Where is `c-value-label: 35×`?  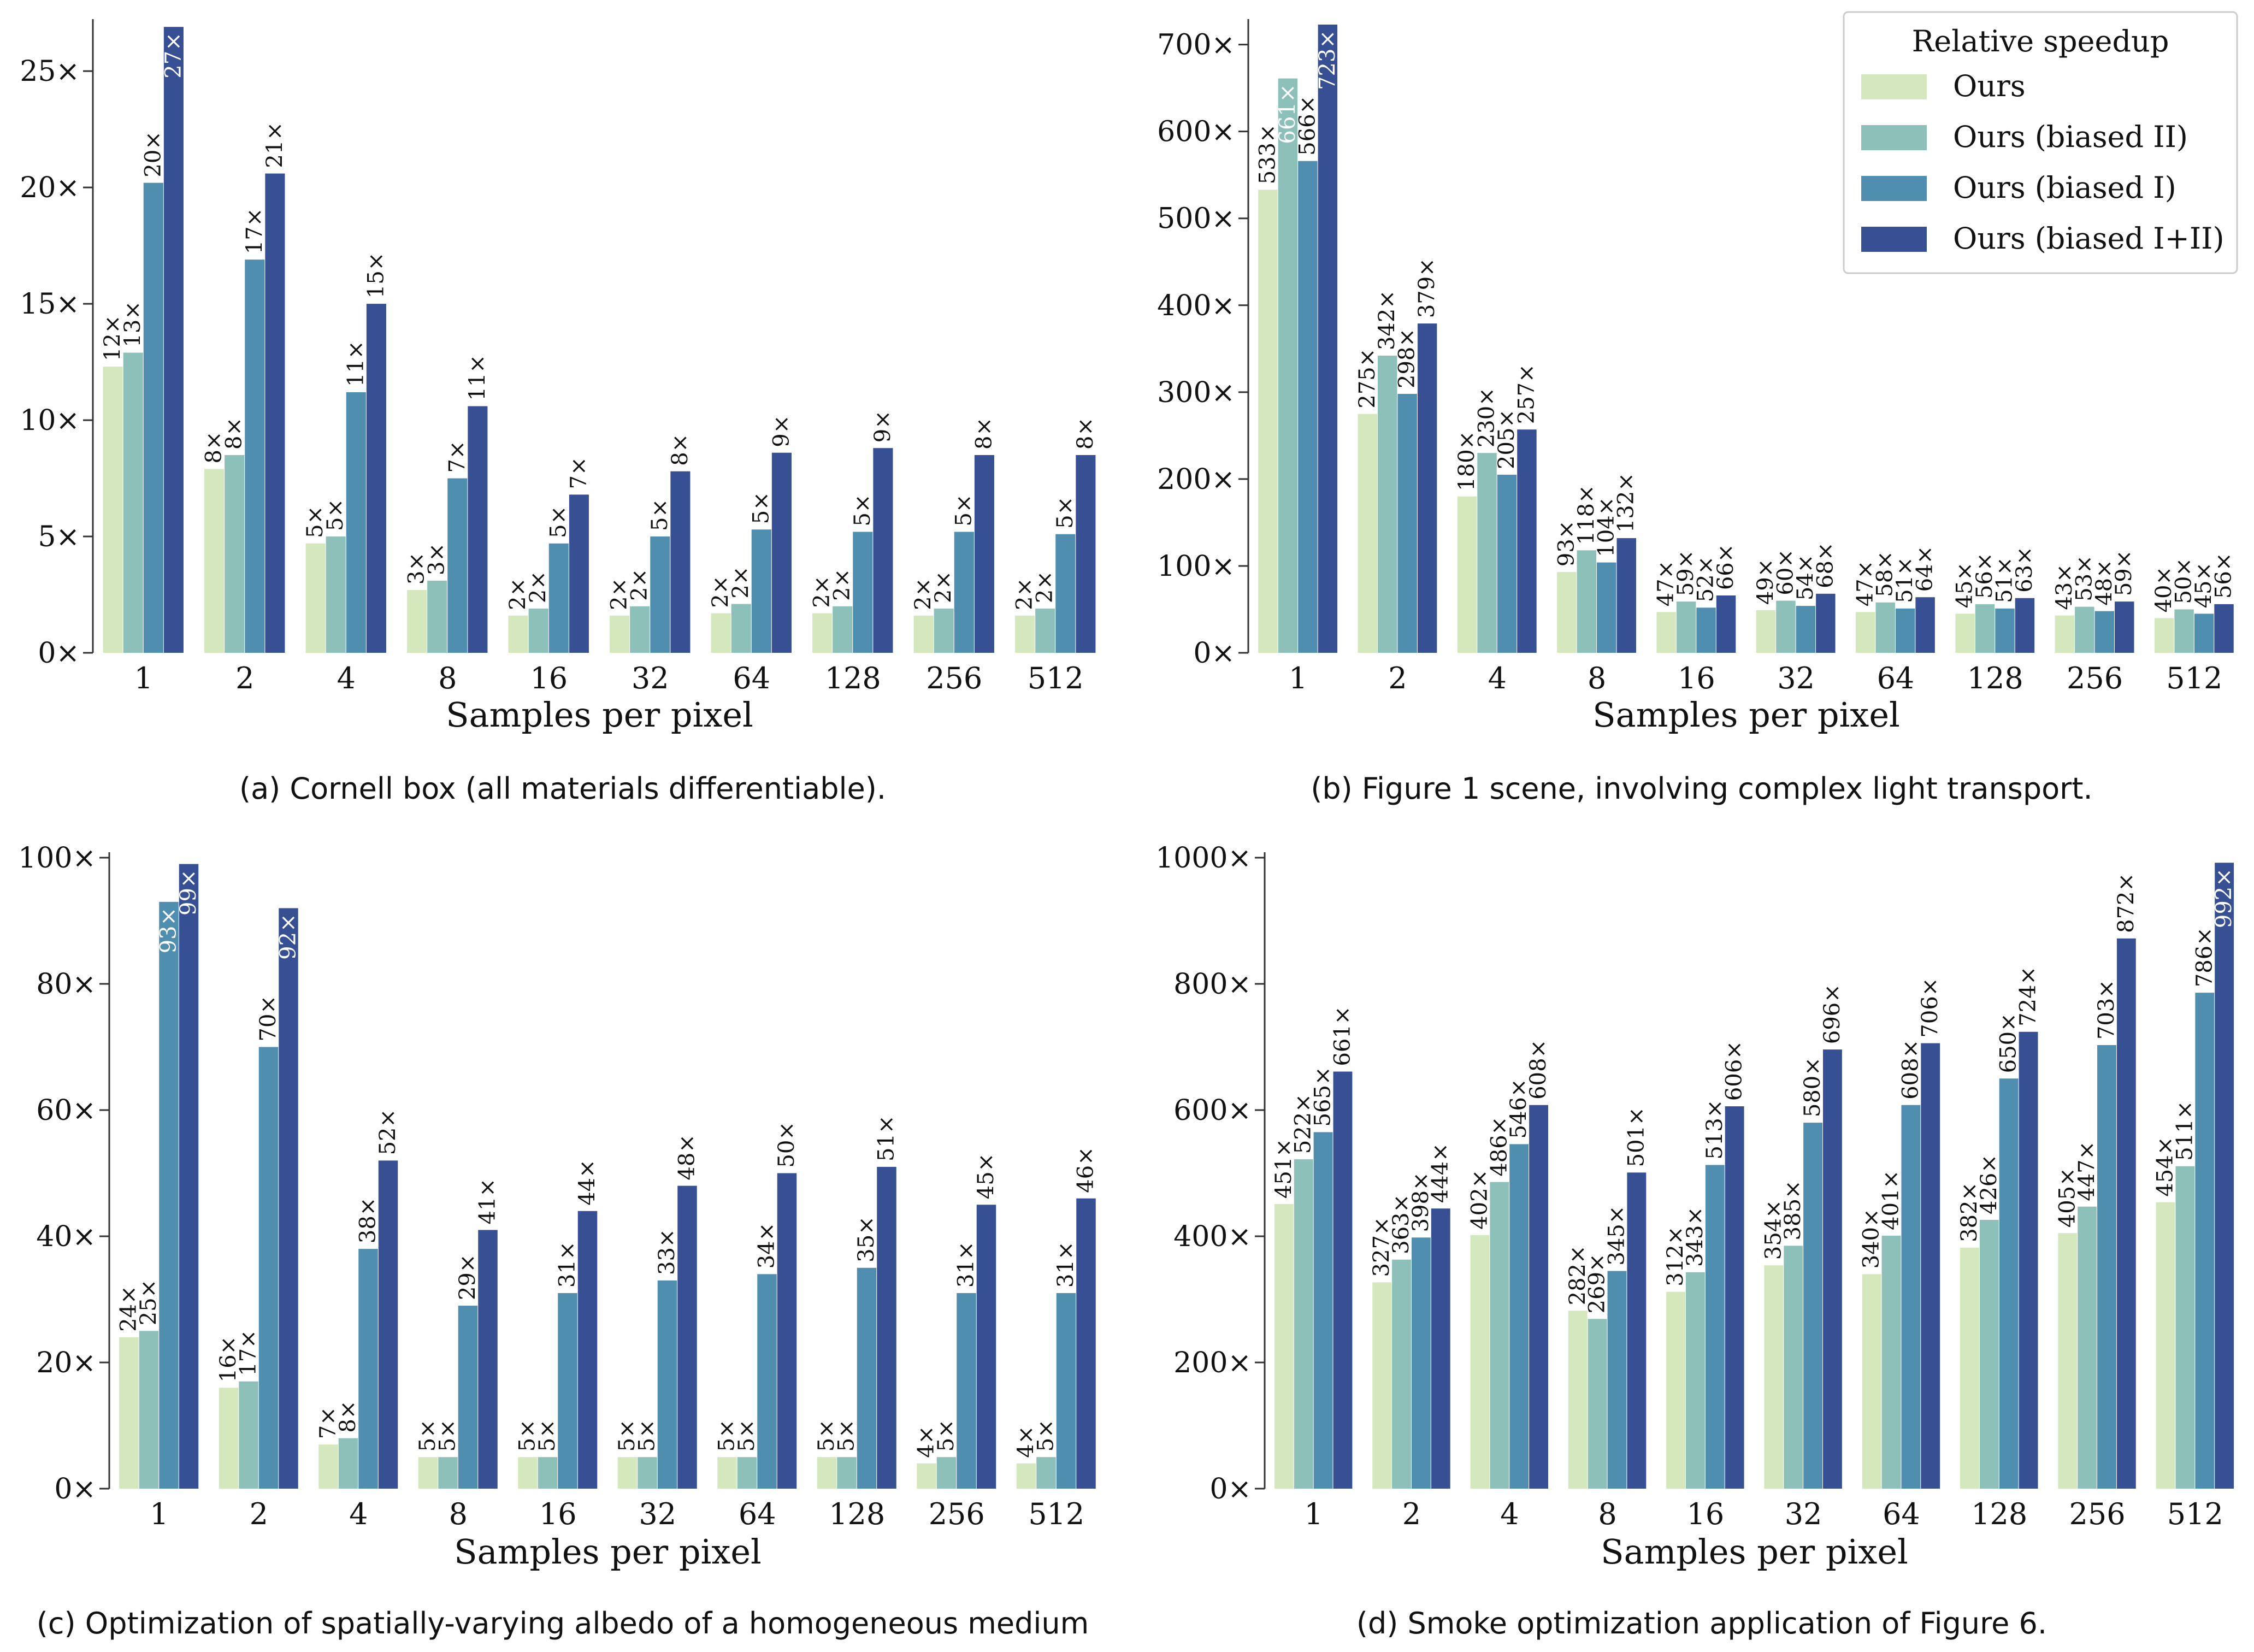 c-value-label: 35× is located at coordinates (867, 1239).